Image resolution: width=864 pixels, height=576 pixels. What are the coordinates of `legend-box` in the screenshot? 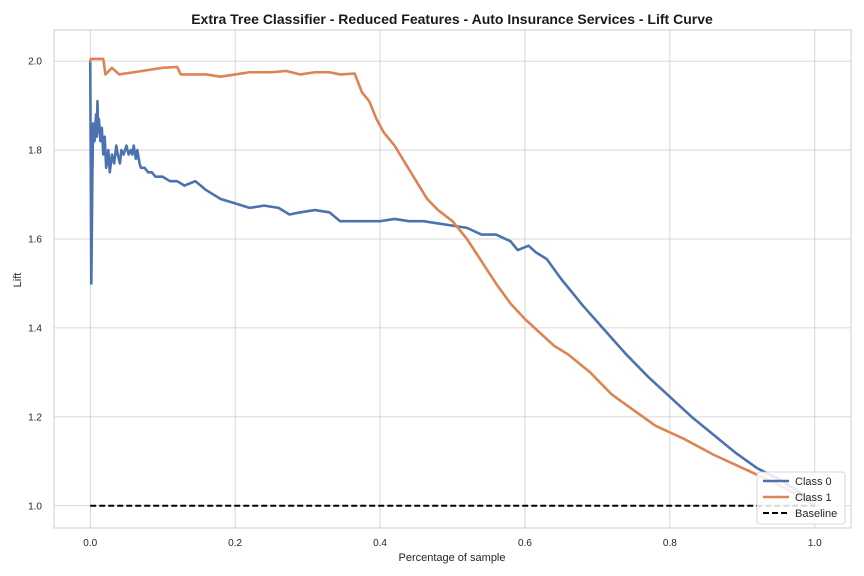 It's located at (801, 498).